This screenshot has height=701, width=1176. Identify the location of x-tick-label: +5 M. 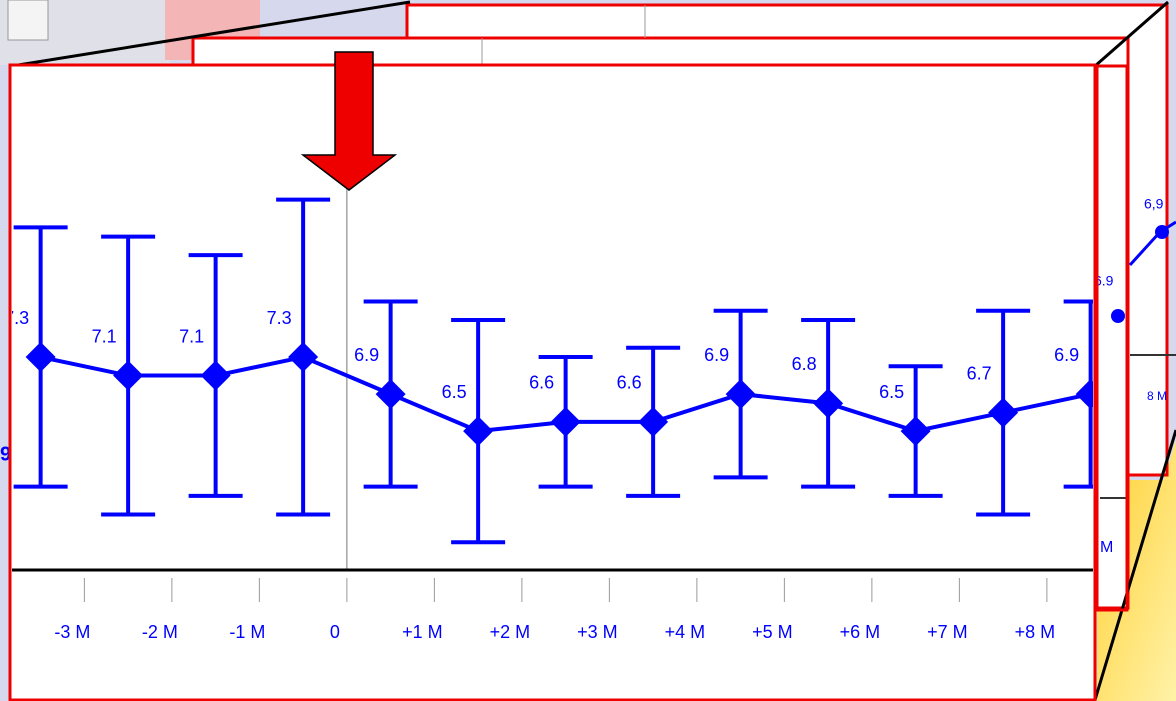
(772, 632).